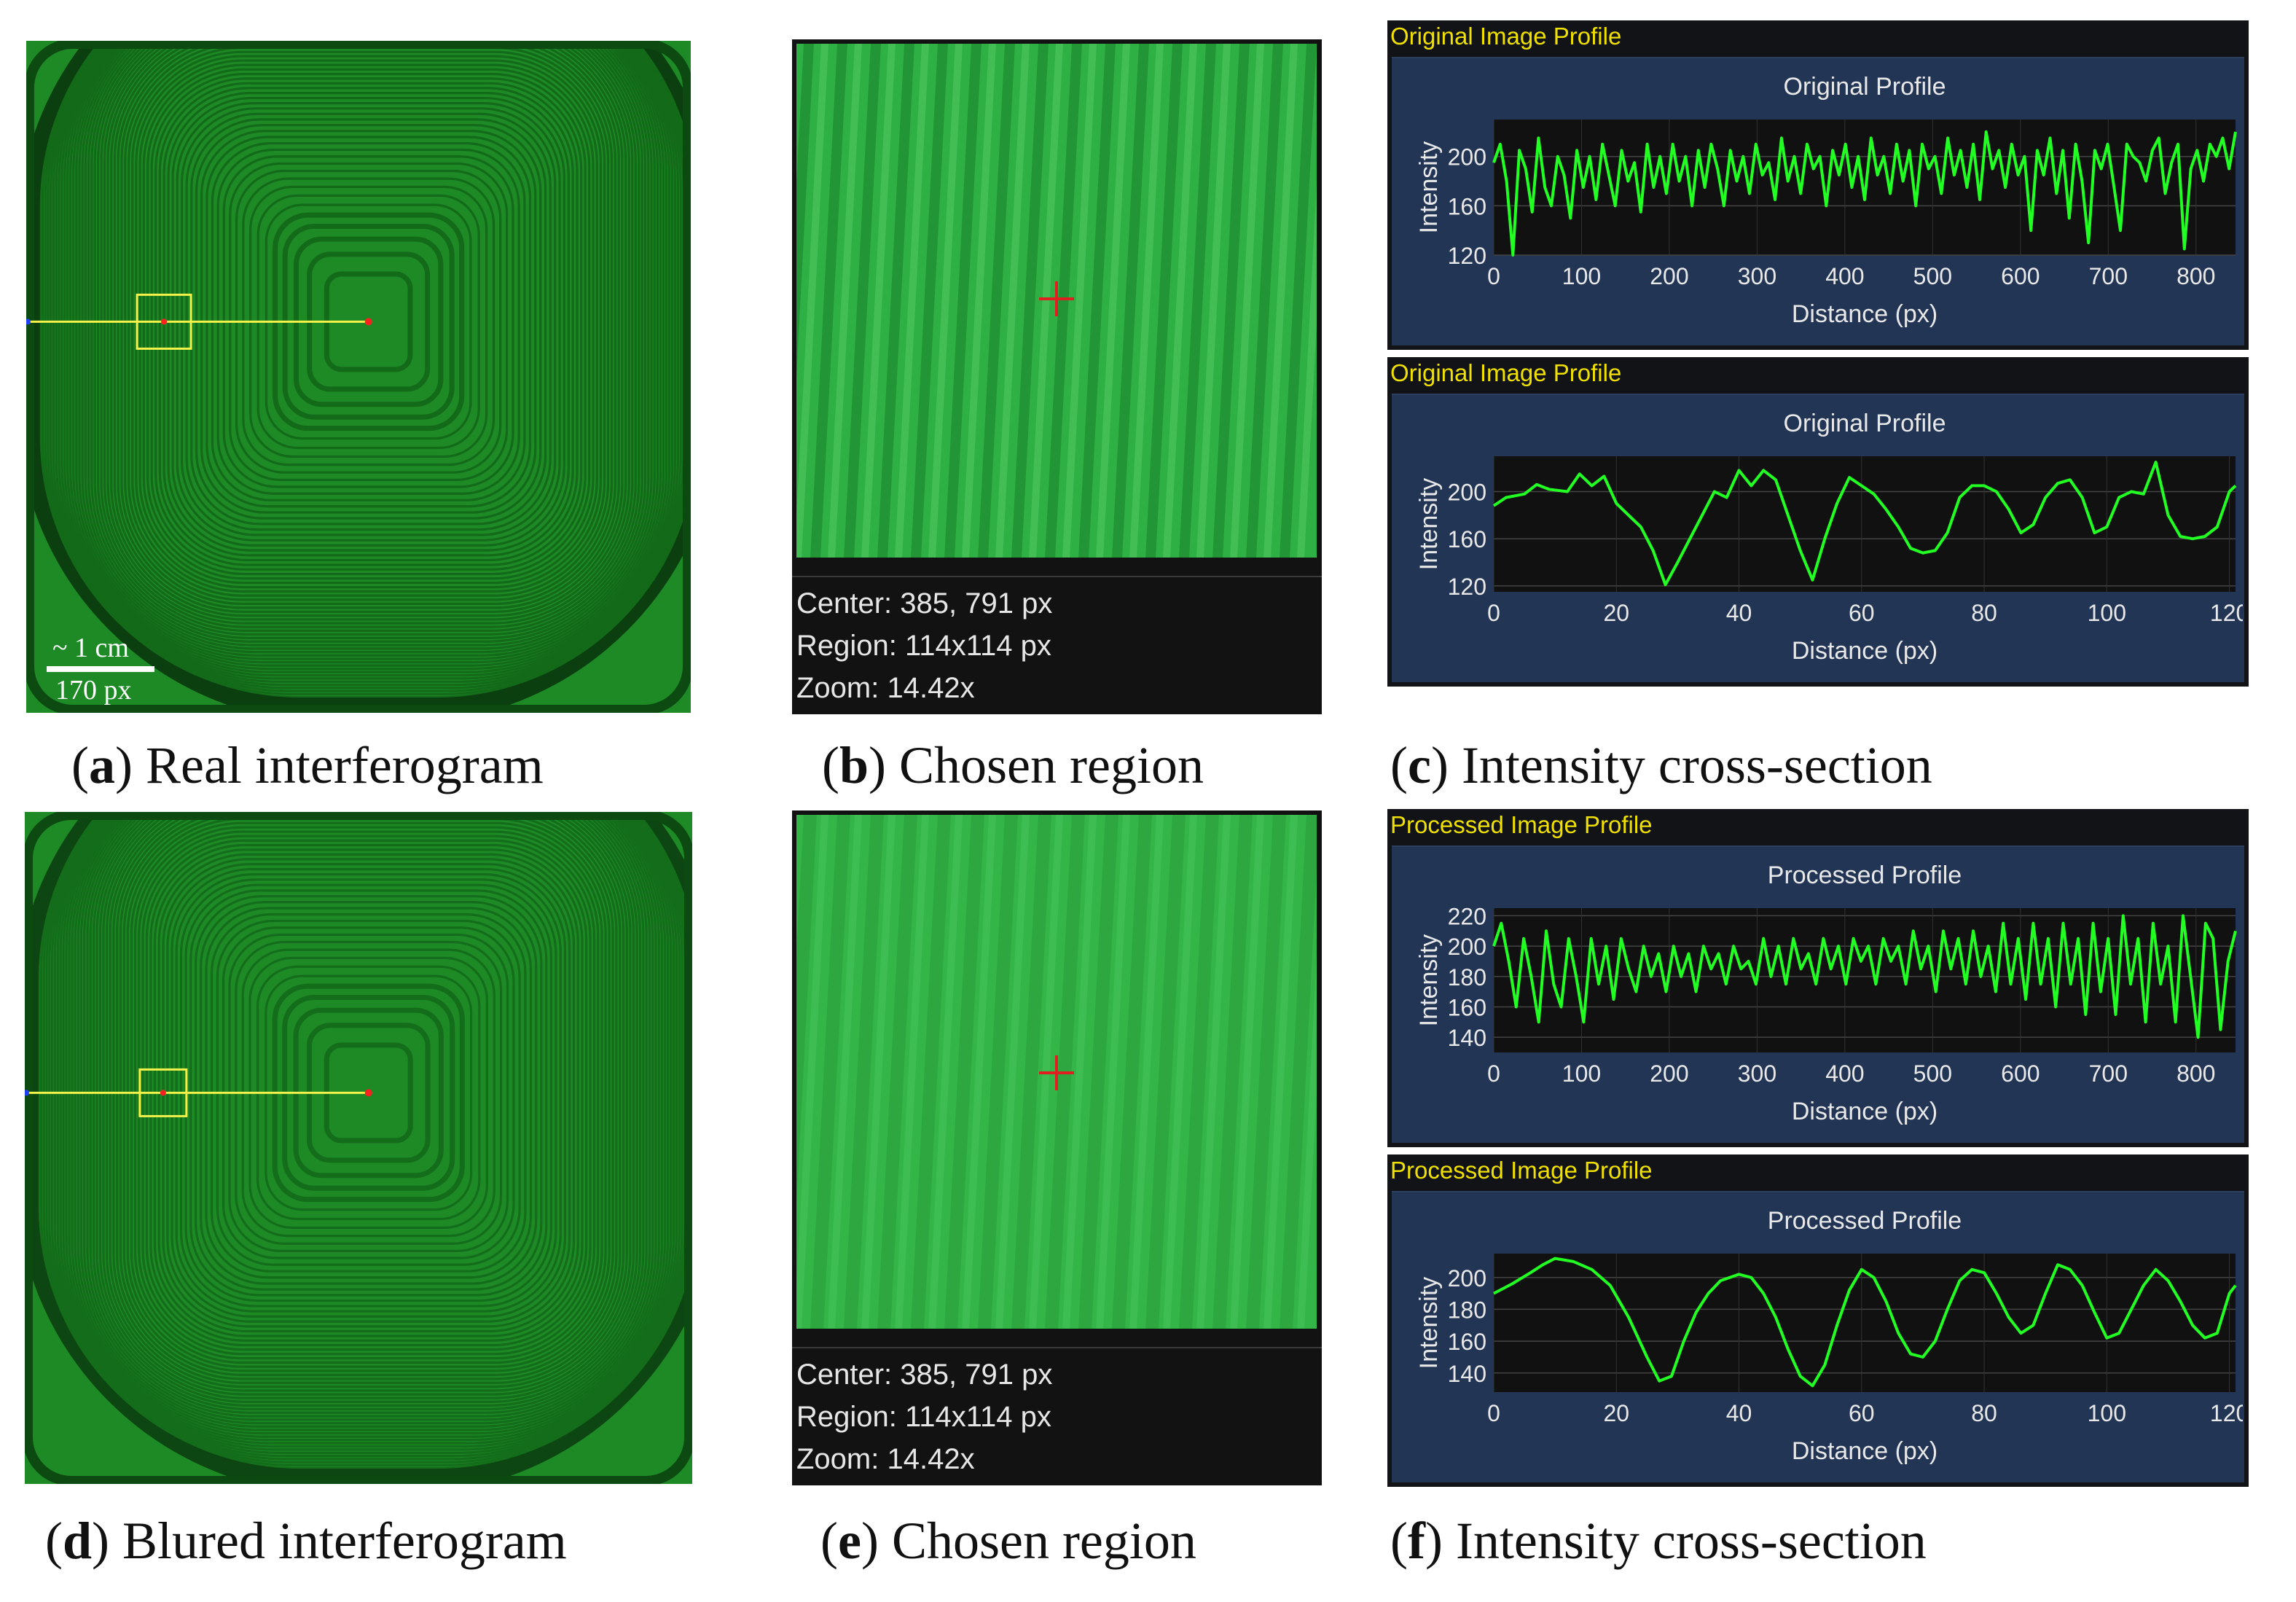 Image resolution: width=2296 pixels, height=1602 pixels. I want to click on zoom-factor-label: Zoom: 14.42x, so click(885, 688).